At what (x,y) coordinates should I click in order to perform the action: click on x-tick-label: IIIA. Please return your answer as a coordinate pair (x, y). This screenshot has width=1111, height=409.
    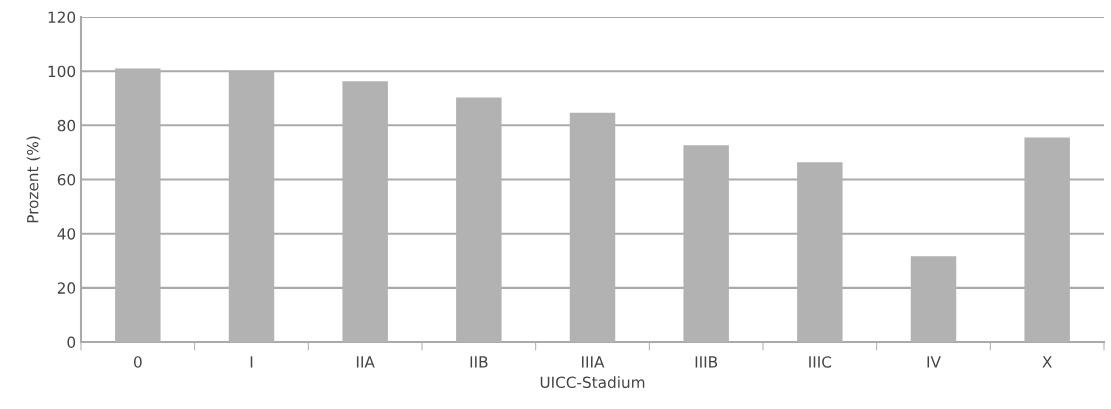
    Looking at the image, I should click on (593, 362).